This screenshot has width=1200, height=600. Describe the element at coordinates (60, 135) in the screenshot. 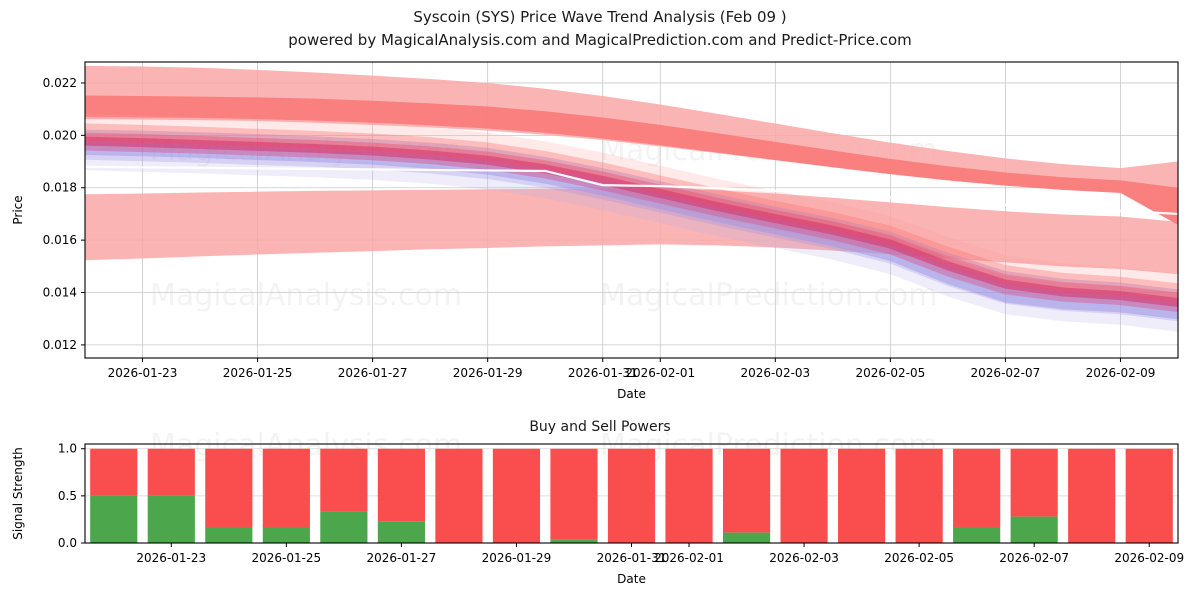

I see `y-tick-label: 0.020` at that location.